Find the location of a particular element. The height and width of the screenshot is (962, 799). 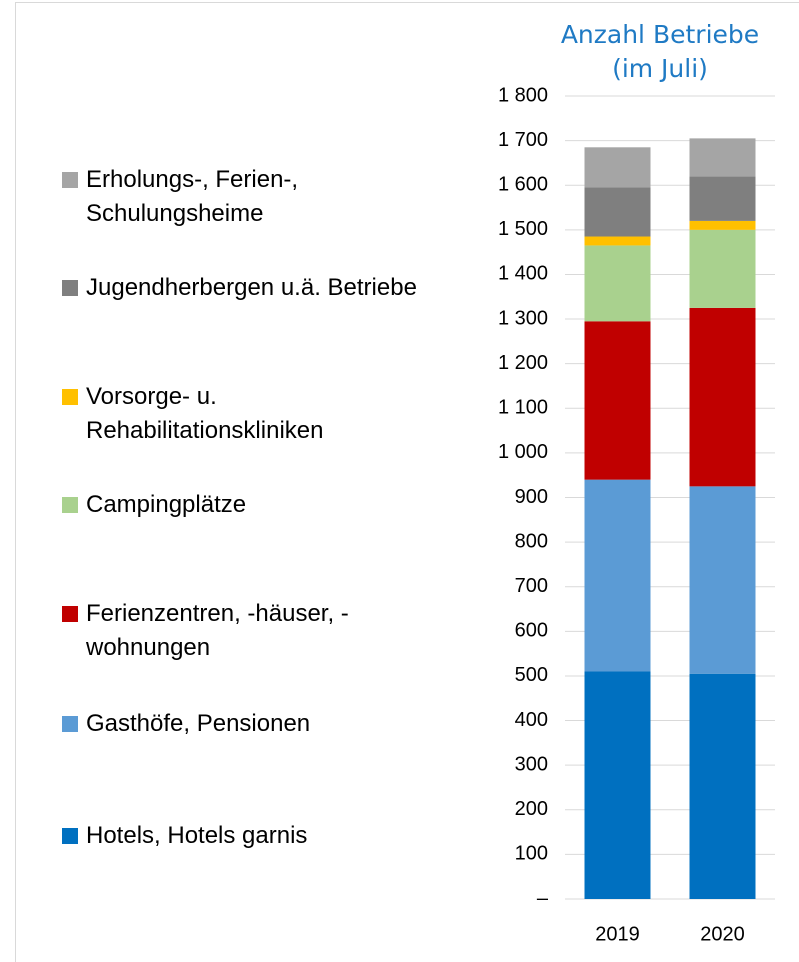

legend-label: Jugendherbergen u.ä. Betriebe is located at coordinates (251, 287).